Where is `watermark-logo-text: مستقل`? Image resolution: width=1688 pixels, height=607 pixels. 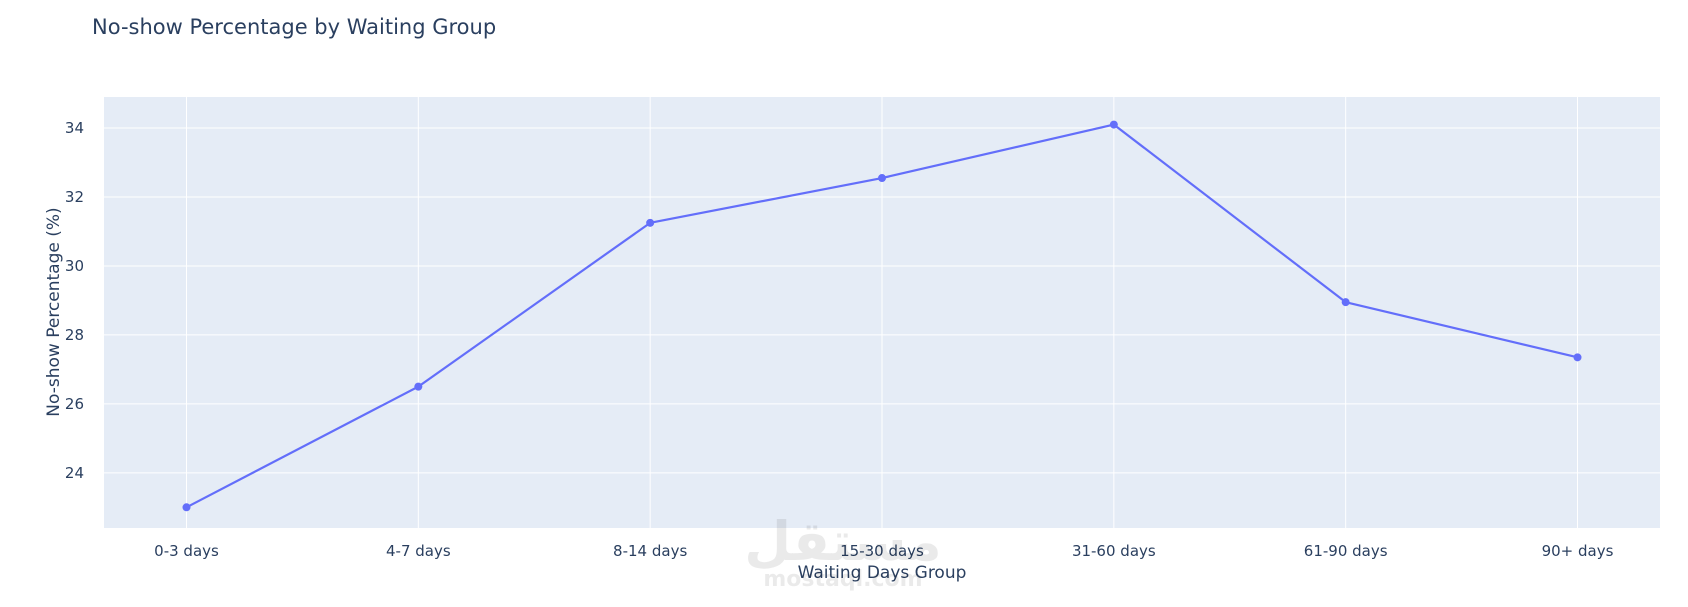 watermark-logo-text: مستقل is located at coordinates (843, 541).